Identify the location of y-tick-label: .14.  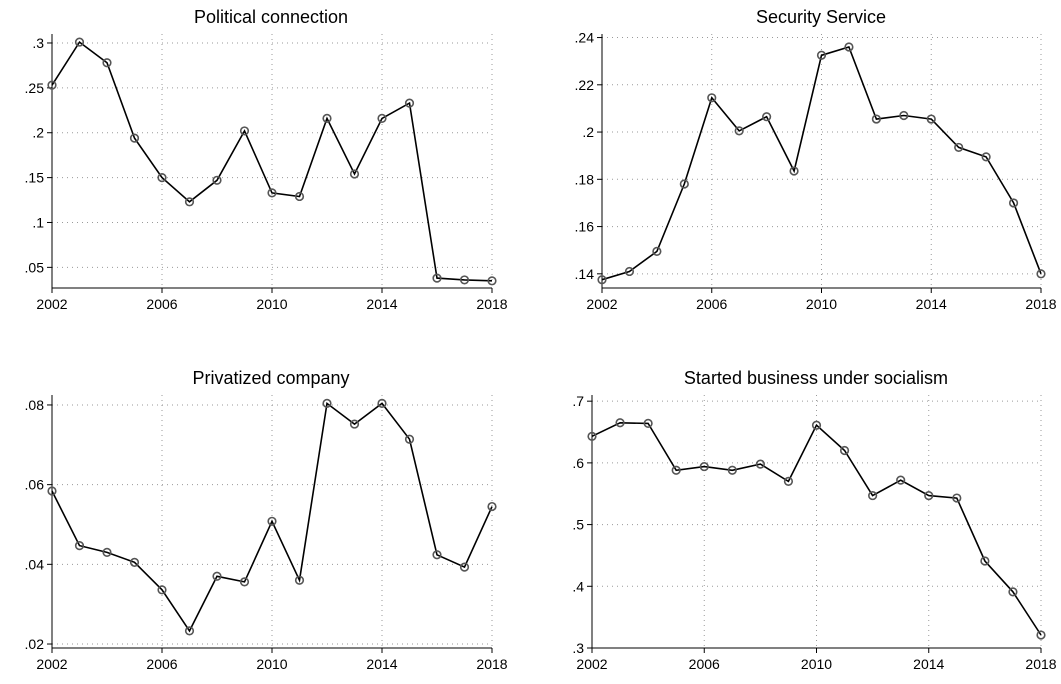
(585, 274).